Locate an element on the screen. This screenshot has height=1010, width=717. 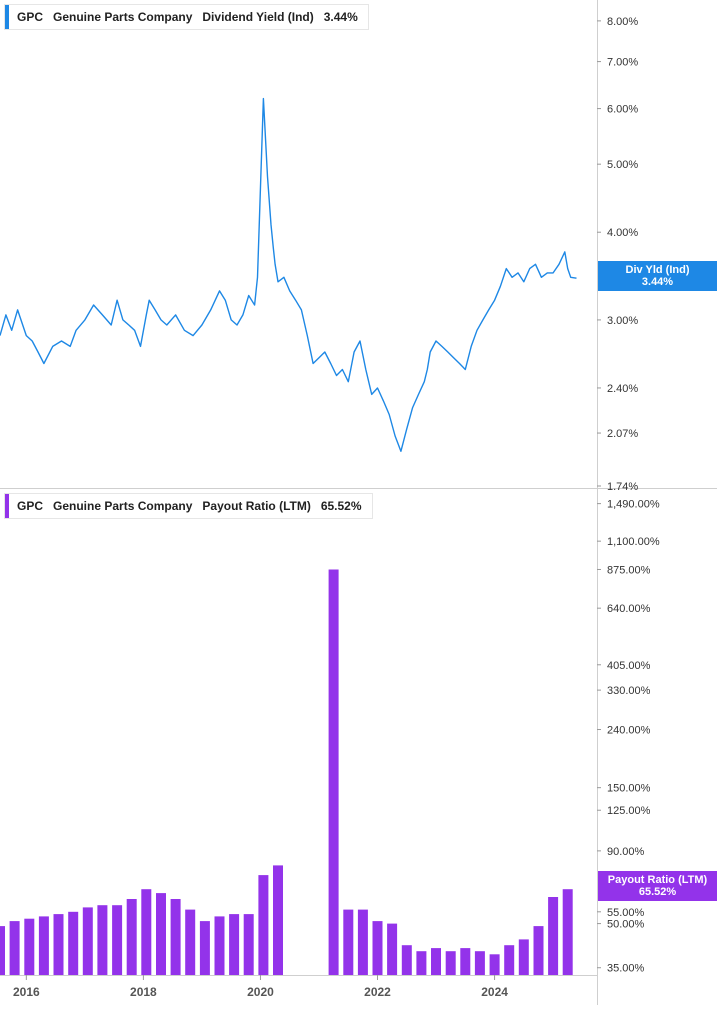
top-y-tick-label: 5.00% is located at coordinates (622, 165).